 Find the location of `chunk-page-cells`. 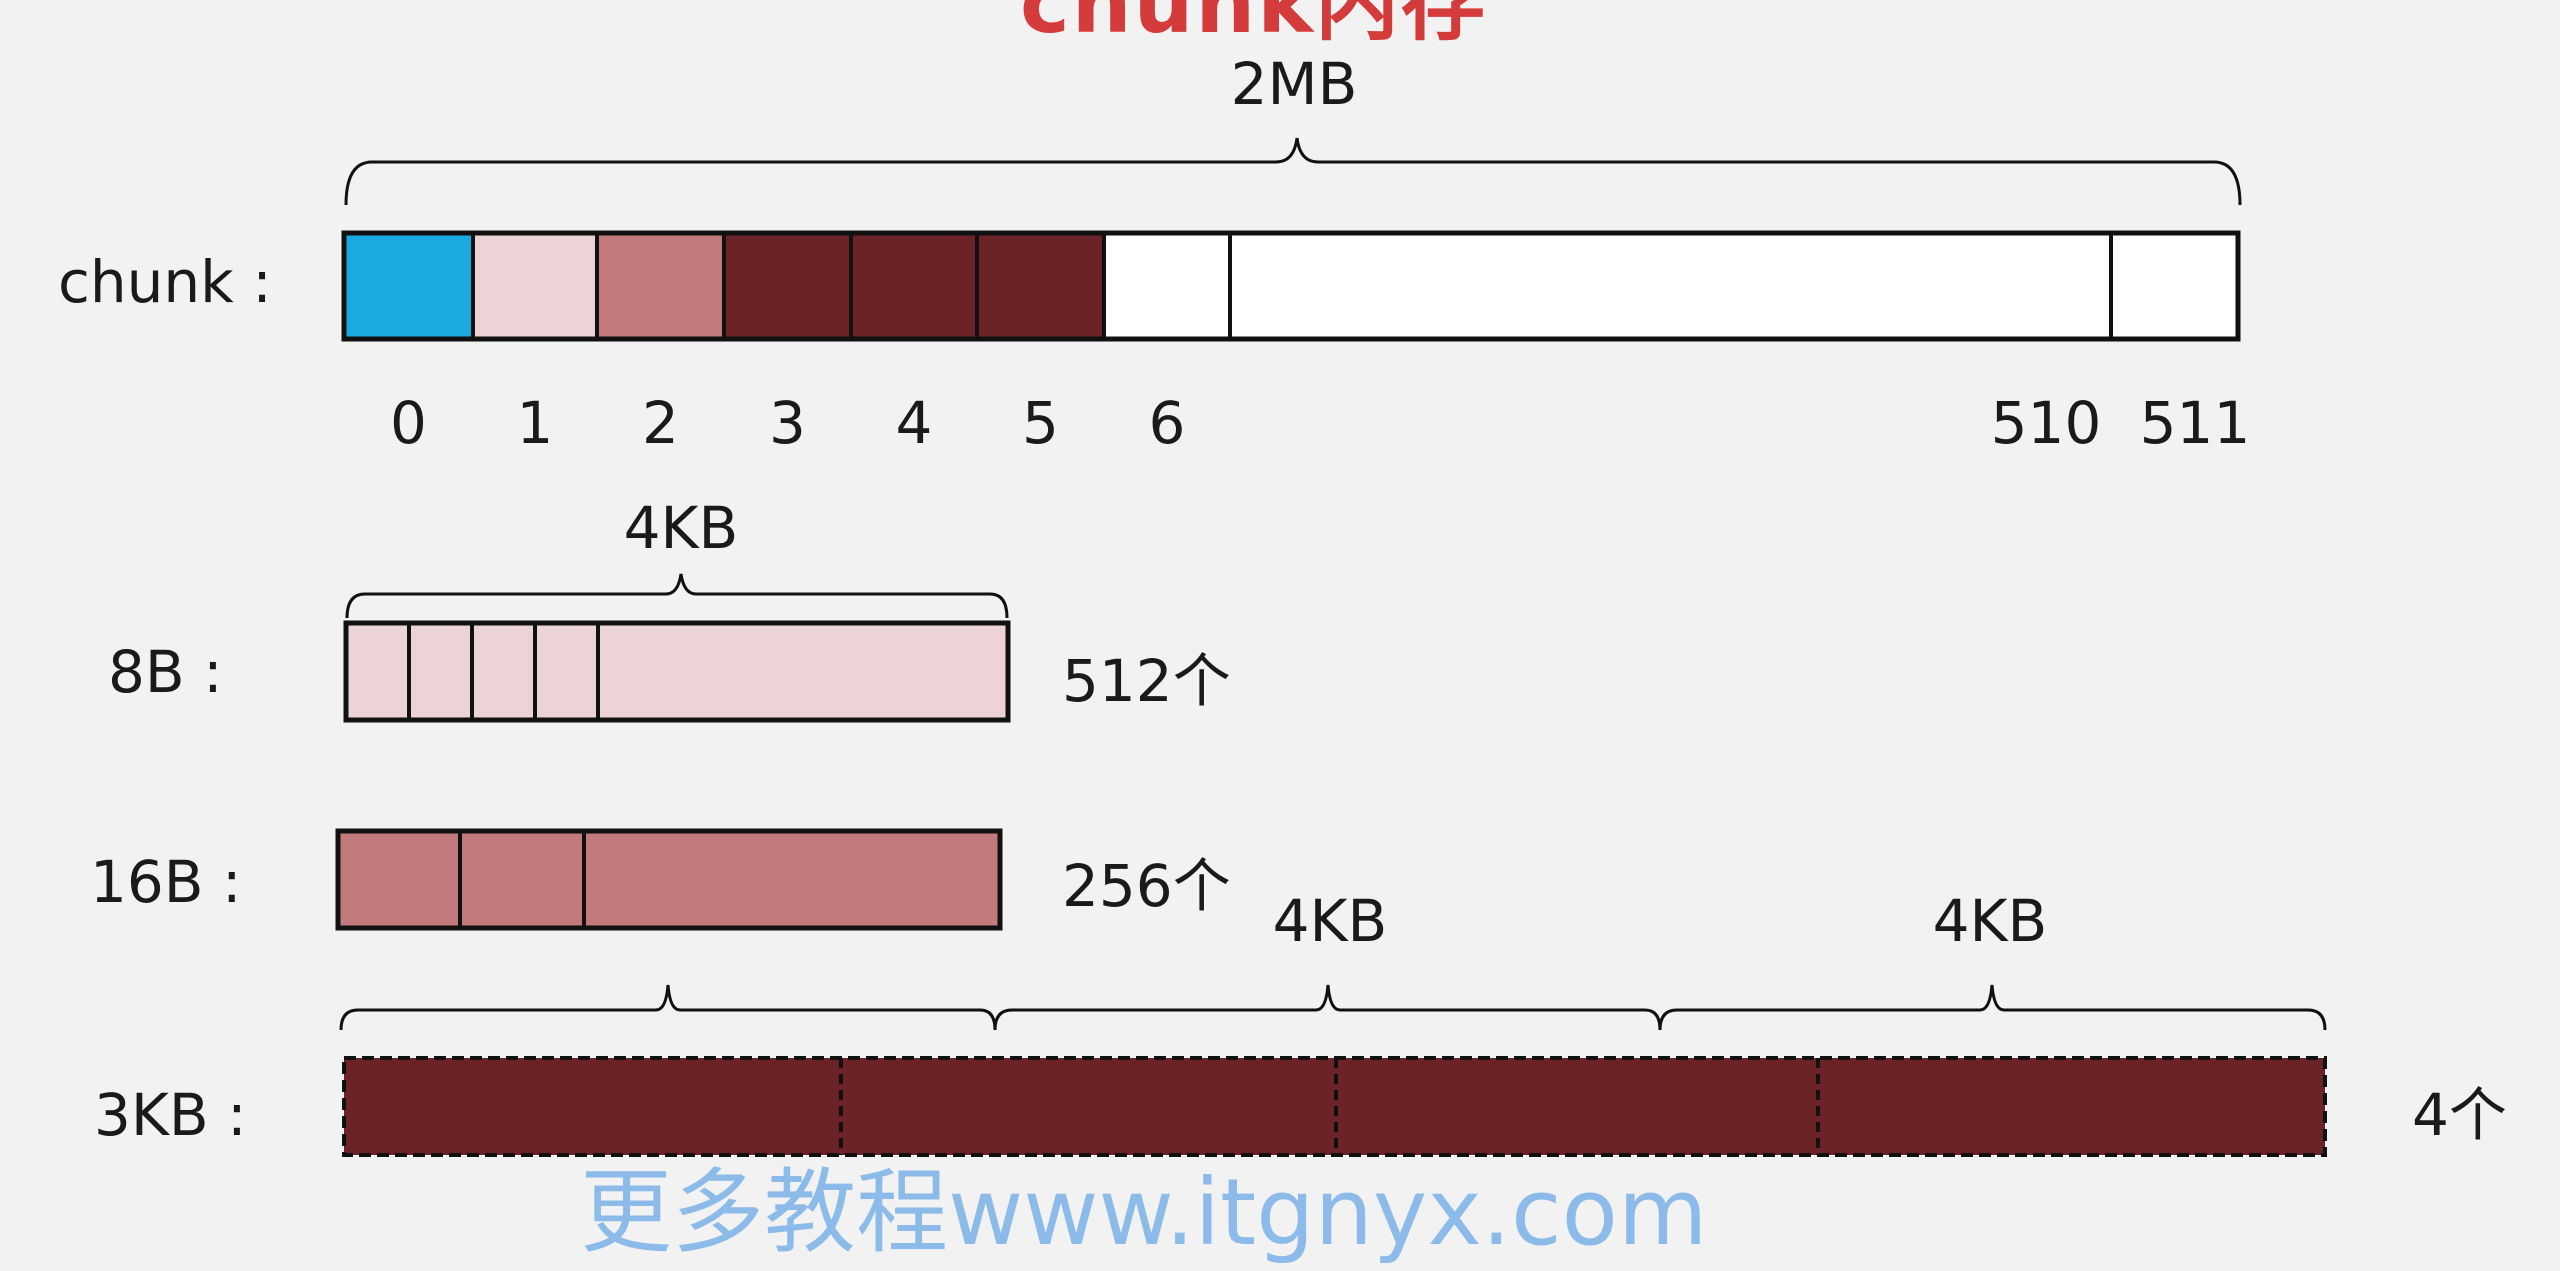

chunk-page-cells is located at coordinates (1291, 286).